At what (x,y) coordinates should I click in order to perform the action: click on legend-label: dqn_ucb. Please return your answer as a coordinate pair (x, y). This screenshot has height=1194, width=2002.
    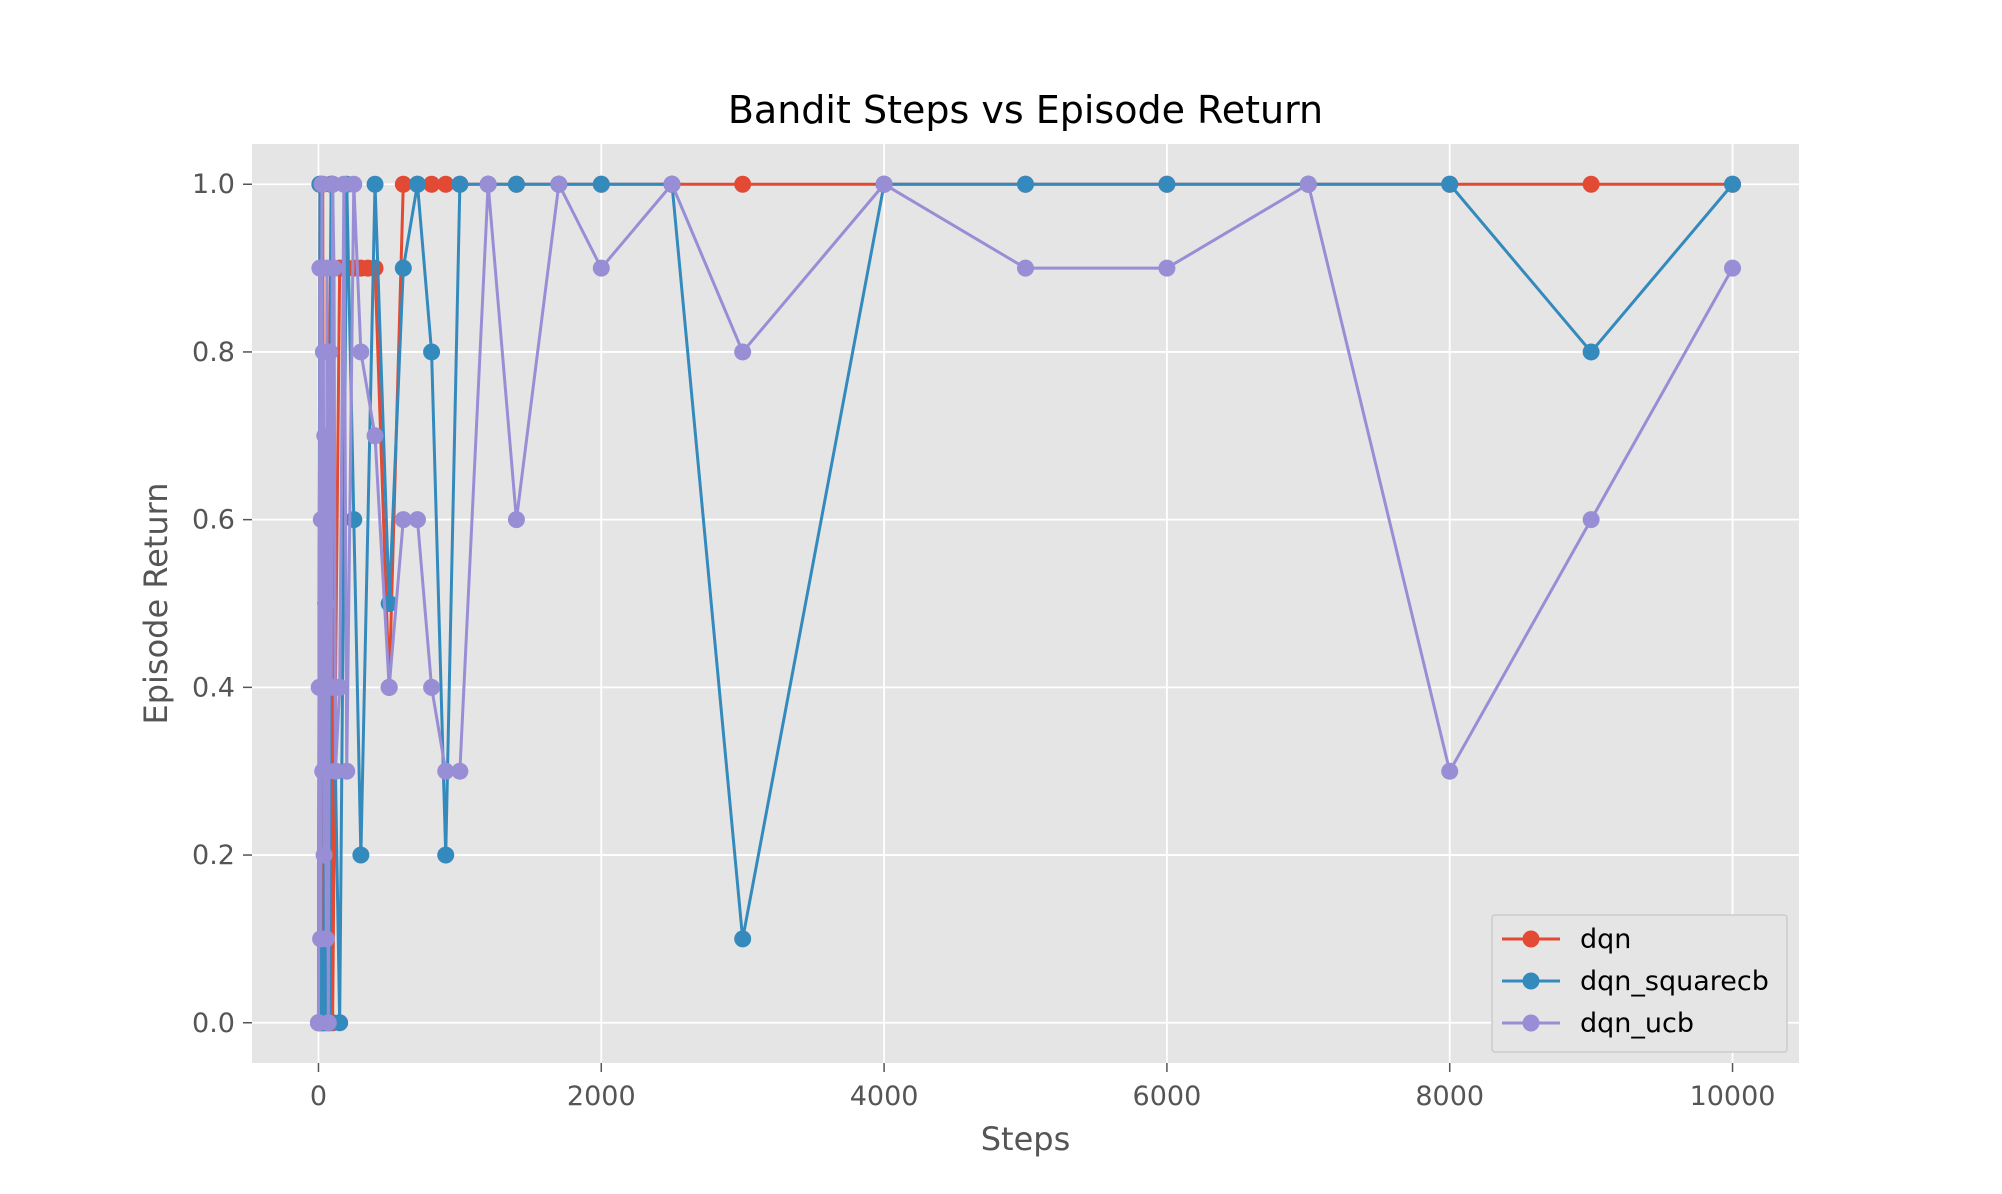
    Looking at the image, I should click on (1637, 1023).